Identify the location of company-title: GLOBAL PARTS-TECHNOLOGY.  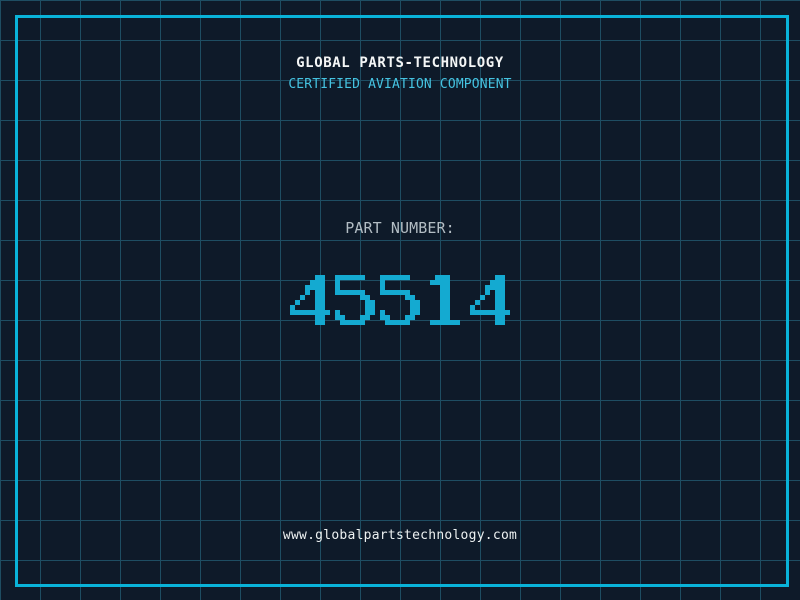
(400, 63).